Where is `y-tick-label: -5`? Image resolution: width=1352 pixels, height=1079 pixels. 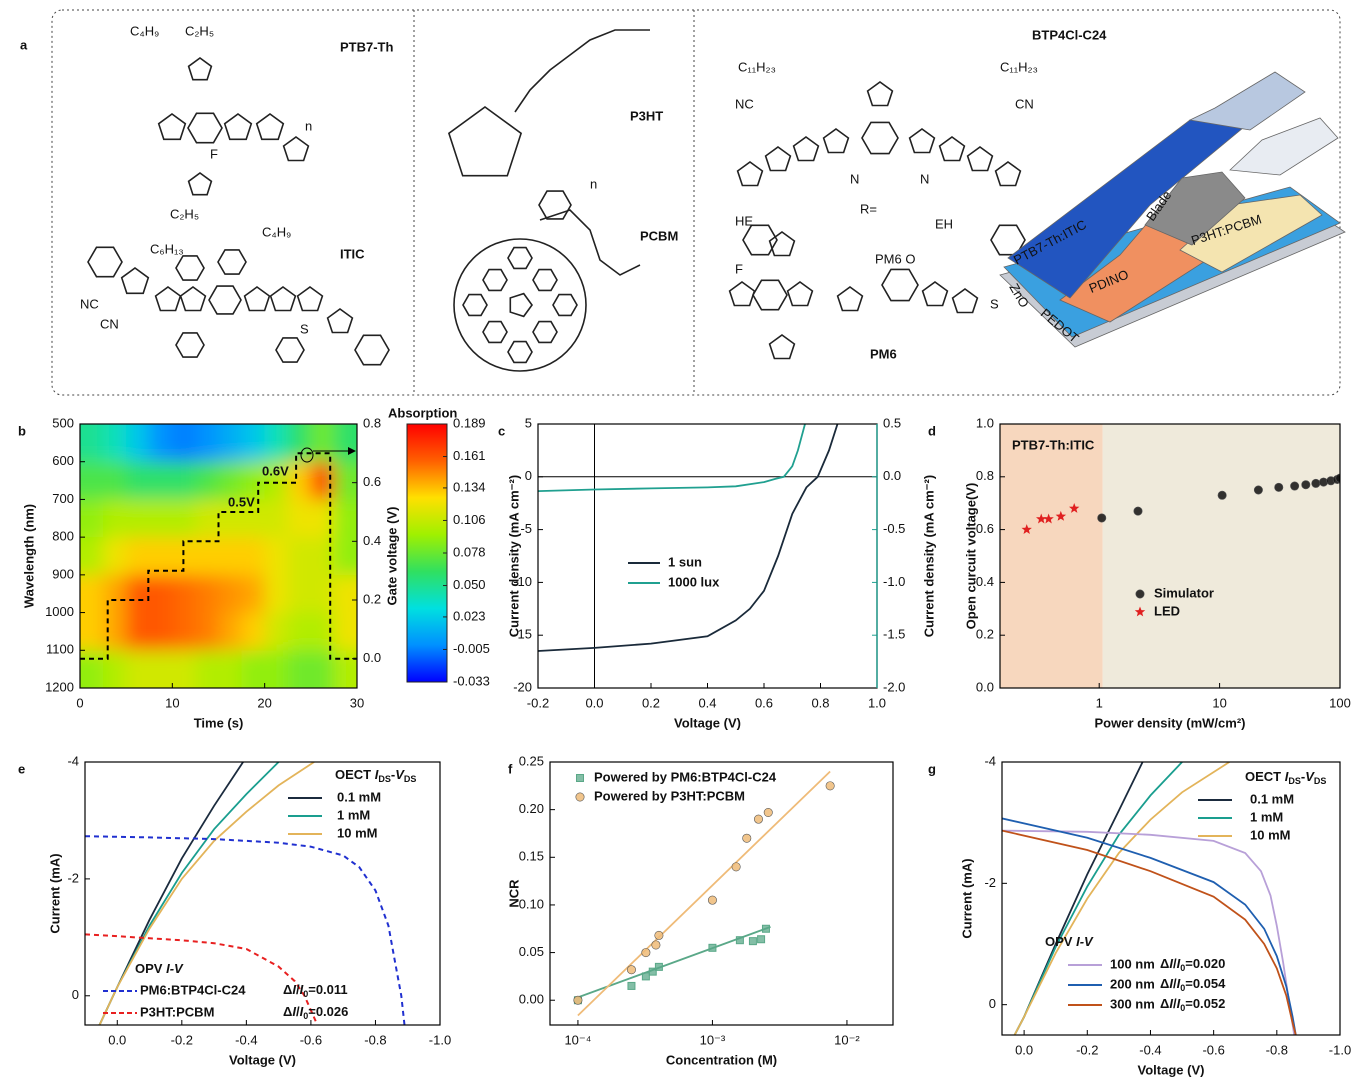
y-tick-label: -5 is located at coordinates (526, 528).